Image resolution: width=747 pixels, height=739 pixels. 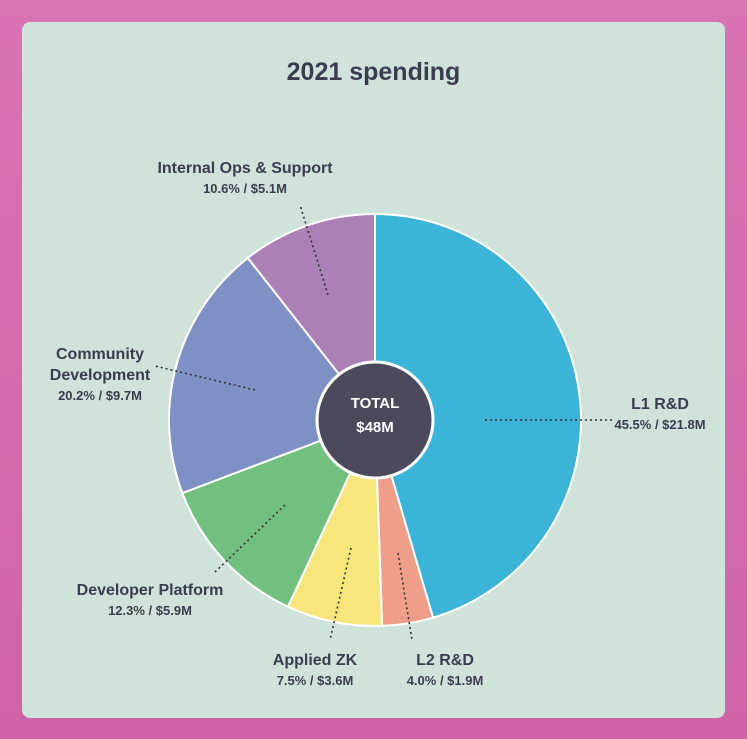 I want to click on category-label: L1 R&D, so click(x=660, y=404).